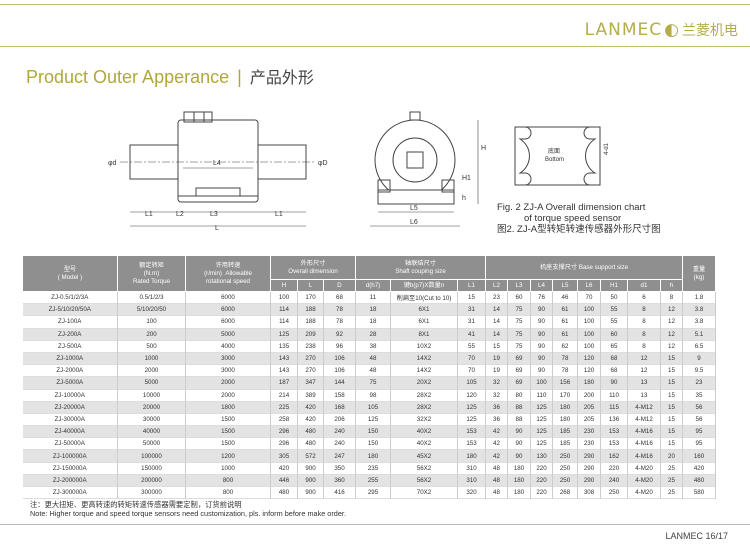 This screenshot has width=750, height=553. What do you see at coordinates (541, 456) in the screenshot?
I see `table-cell: 130` at bounding box center [541, 456].